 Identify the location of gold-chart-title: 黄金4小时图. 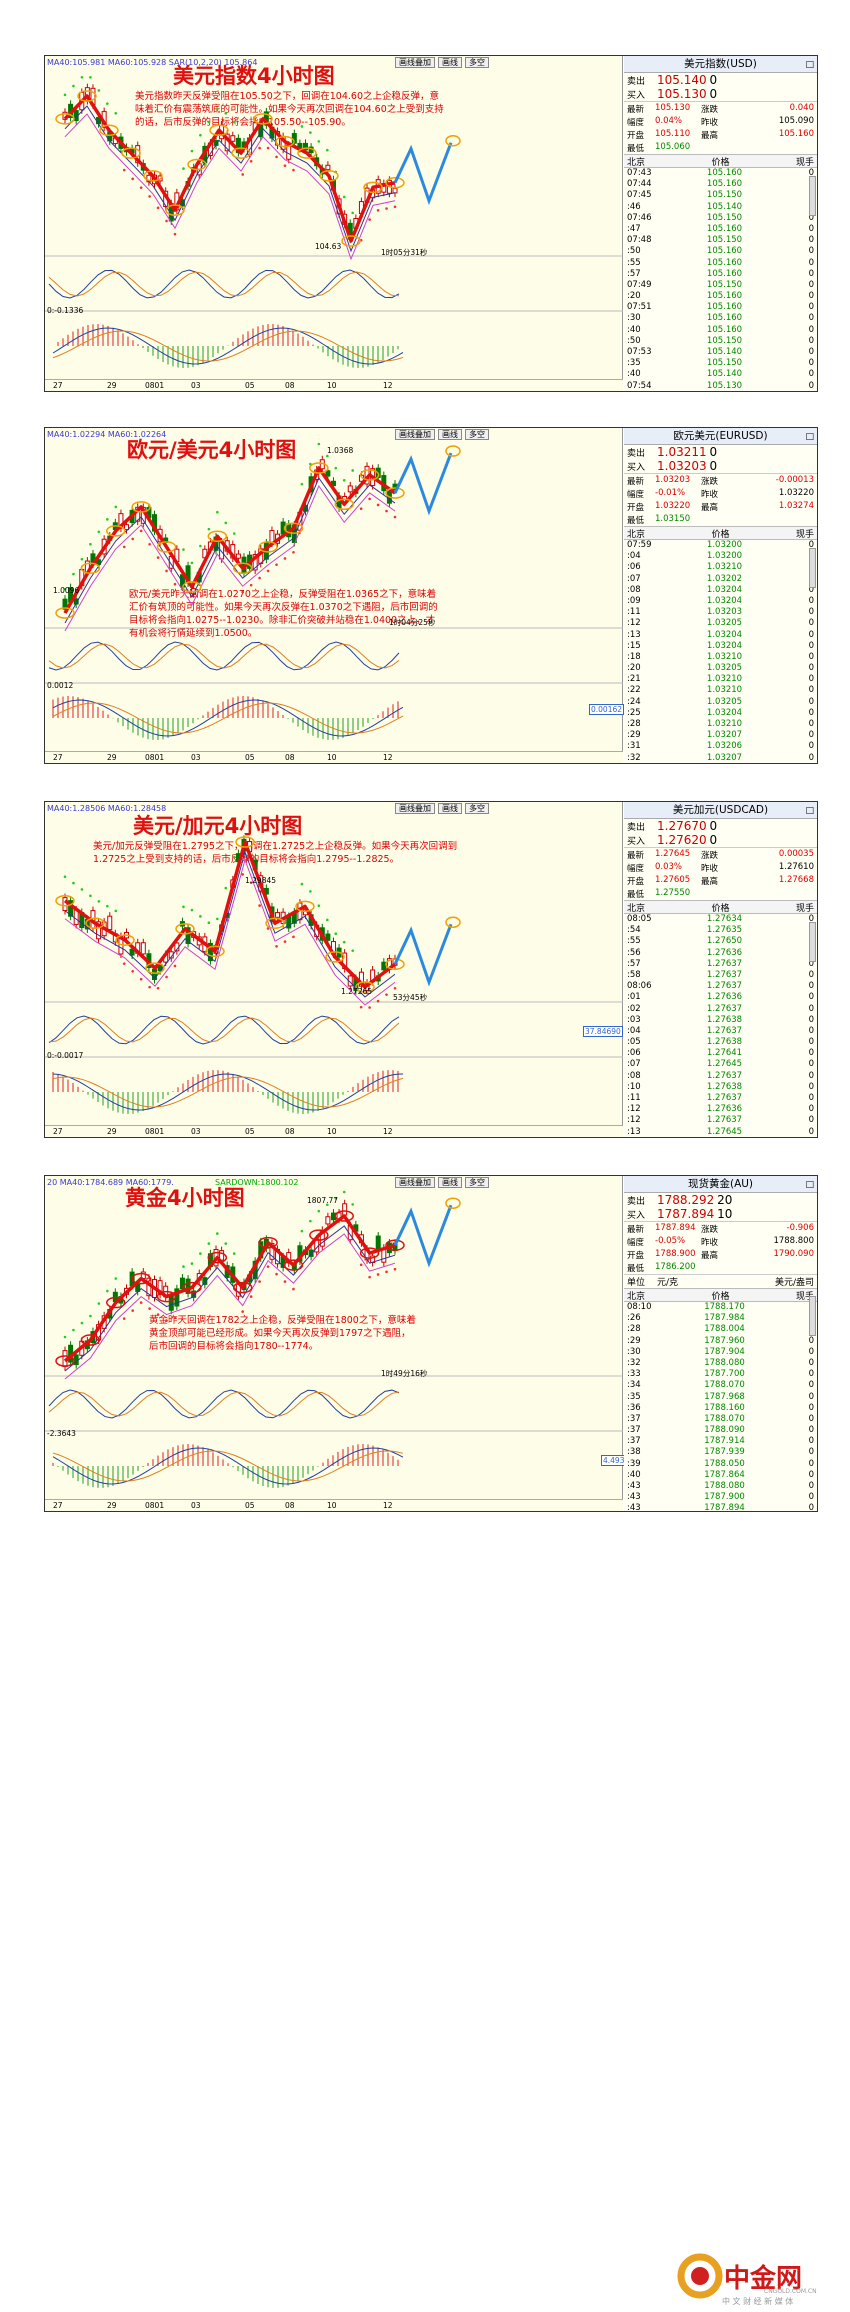
(185, 1198).